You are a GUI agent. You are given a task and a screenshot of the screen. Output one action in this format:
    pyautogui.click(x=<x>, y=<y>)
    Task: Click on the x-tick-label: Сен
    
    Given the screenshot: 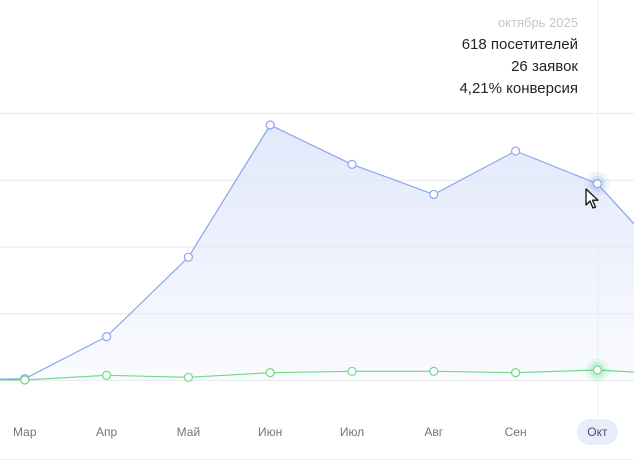 What is the action you would take?
    pyautogui.click(x=515, y=432)
    